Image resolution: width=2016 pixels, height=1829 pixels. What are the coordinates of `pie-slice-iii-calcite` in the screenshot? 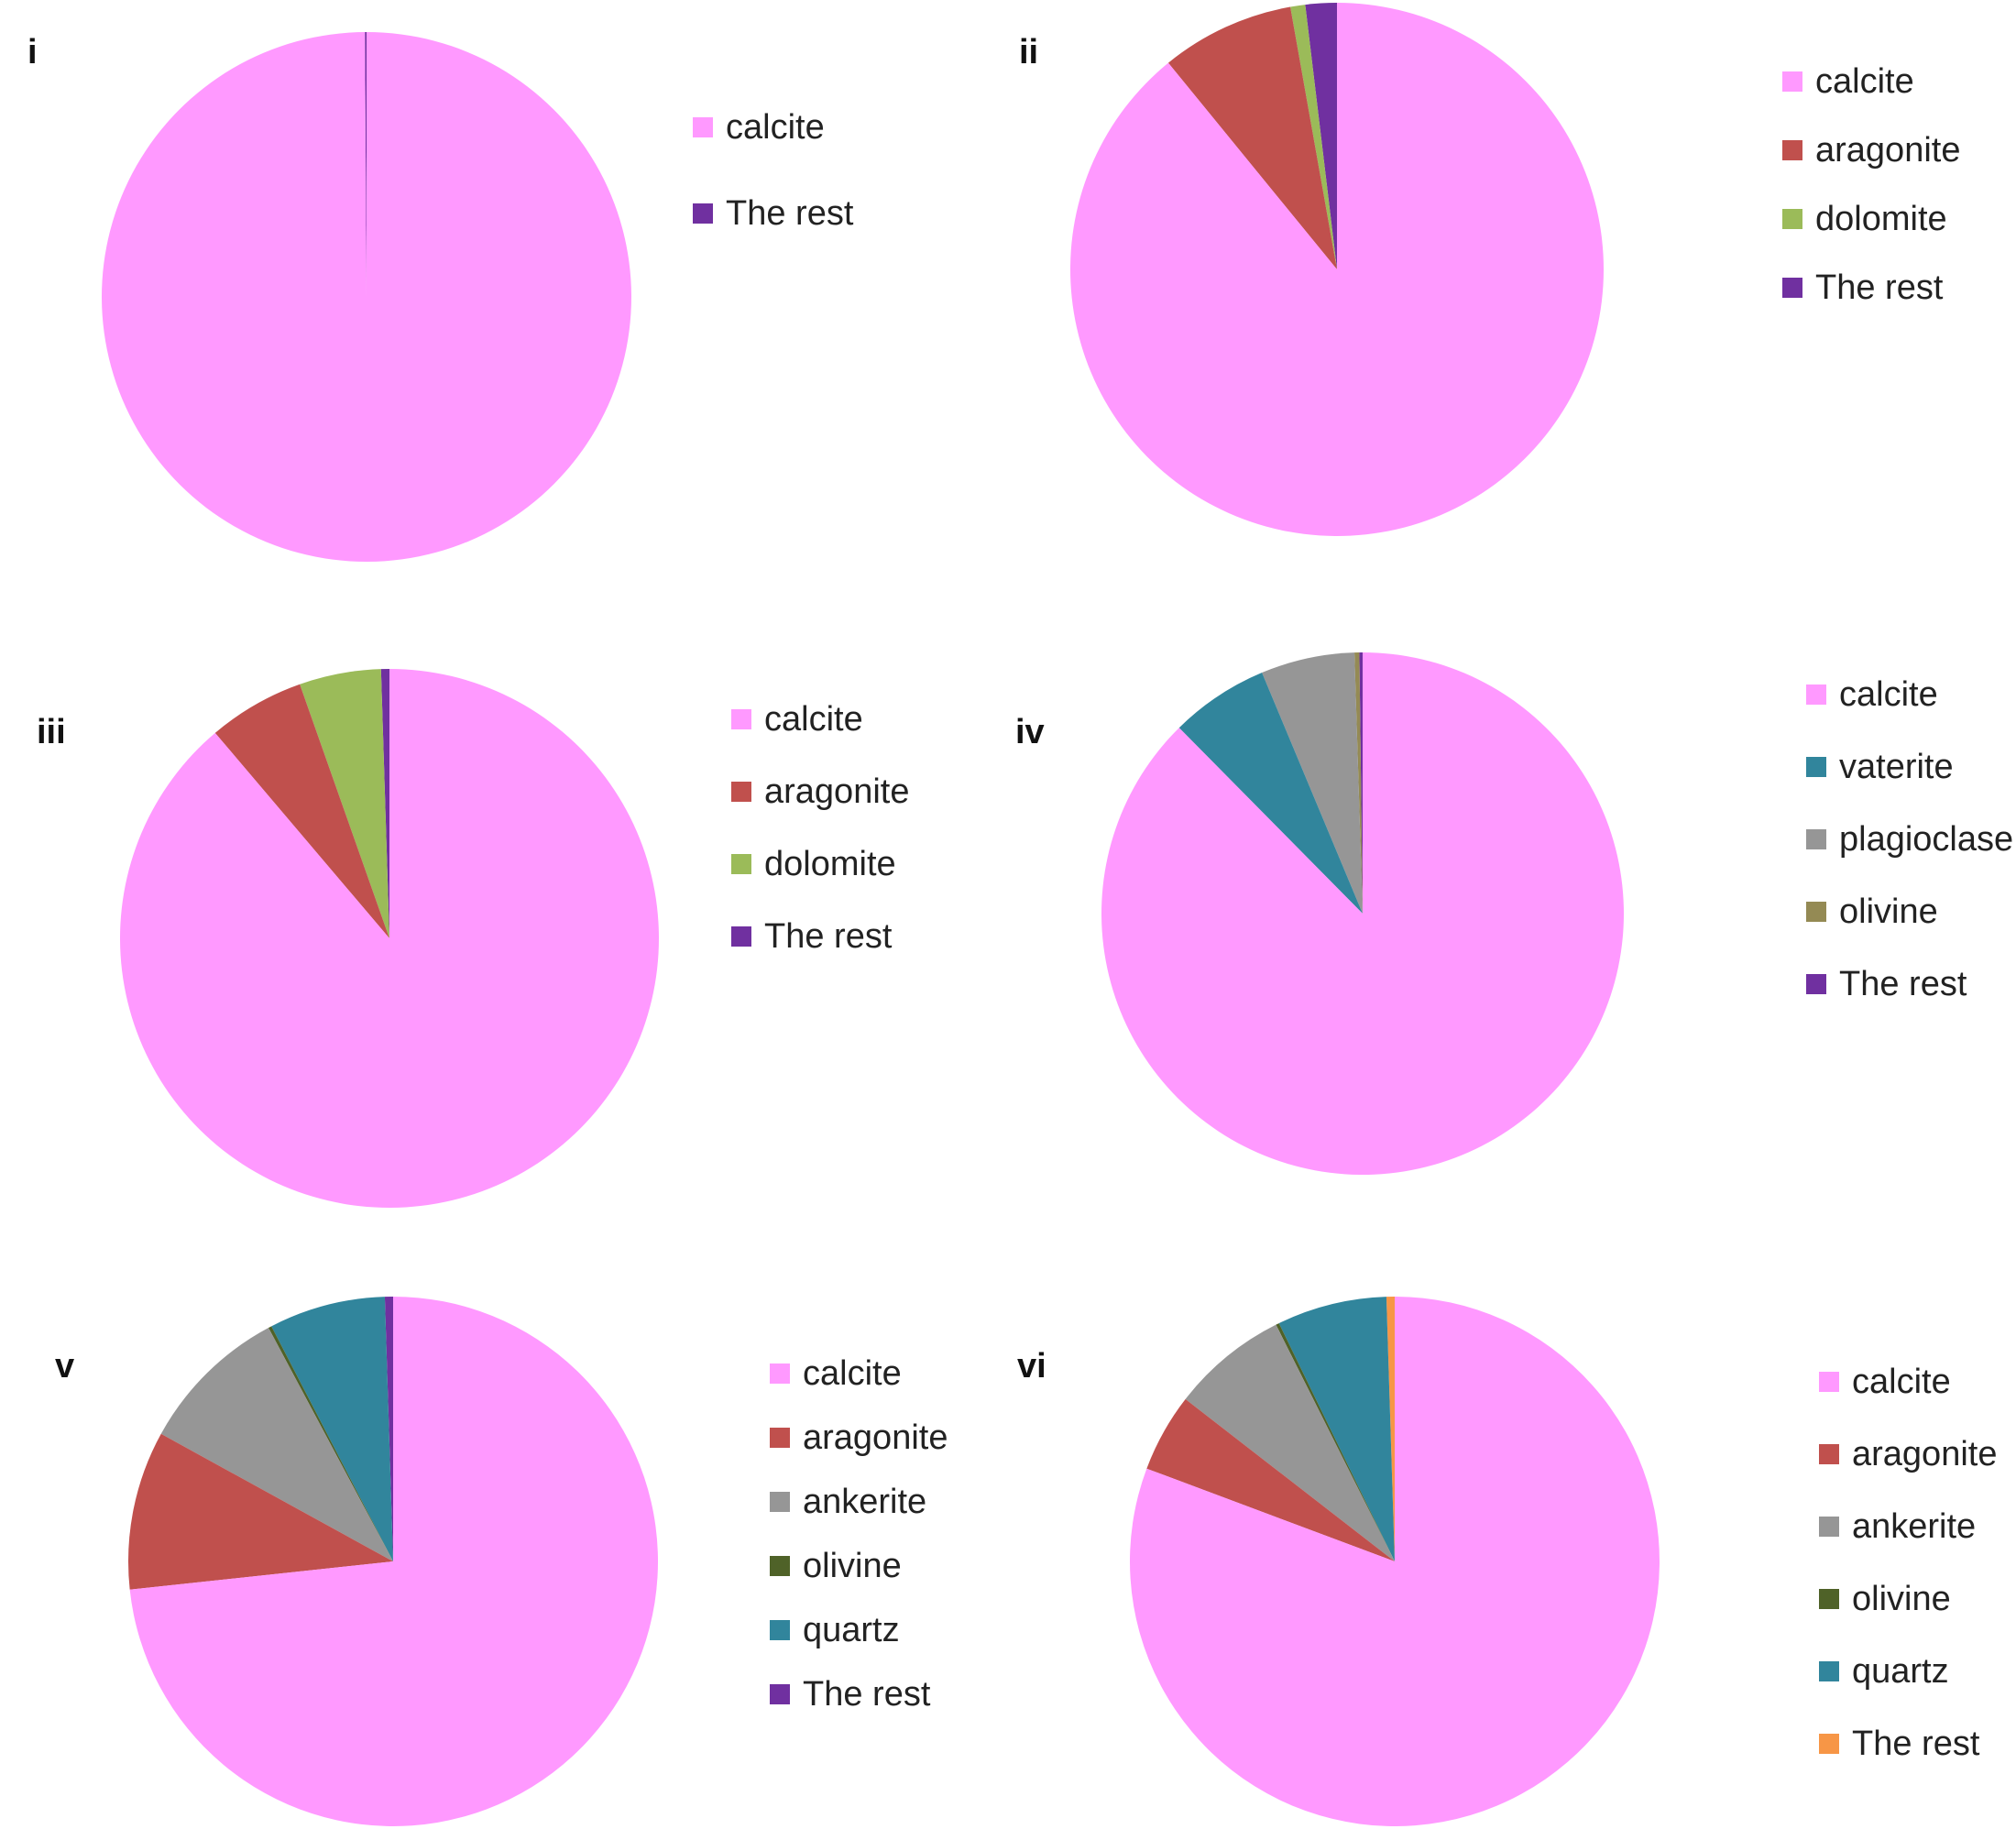 It's located at (390, 938).